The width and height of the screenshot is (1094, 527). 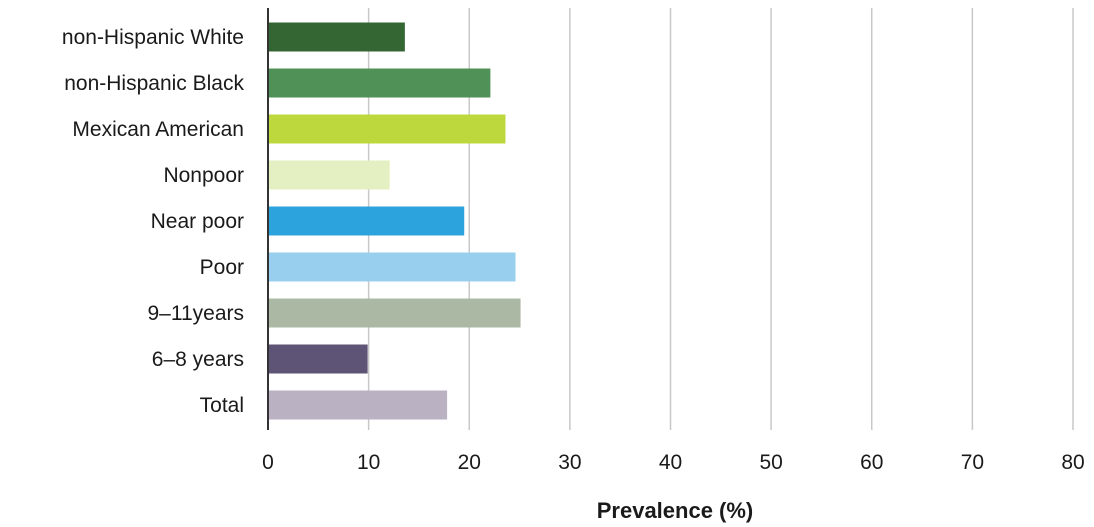 I want to click on x-tick-label: 80, so click(x=1072, y=462).